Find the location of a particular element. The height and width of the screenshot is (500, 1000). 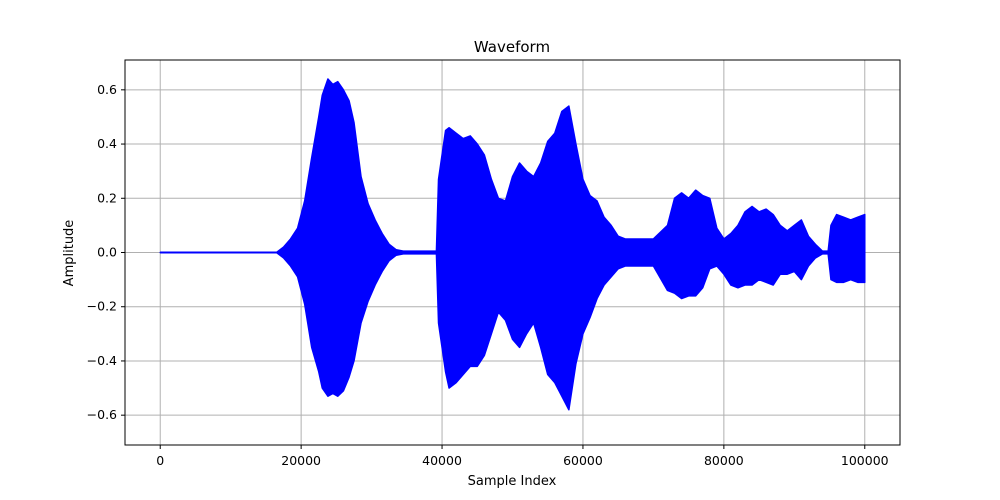

y-tick-label: −0.6 is located at coordinates (102, 414).